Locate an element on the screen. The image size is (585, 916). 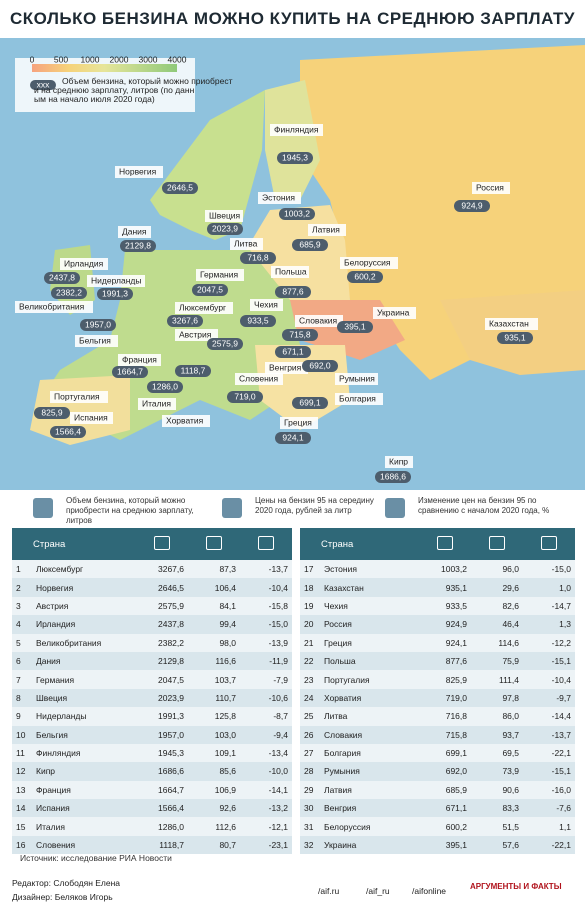
map-label: Россия 924,9 is located at coordinates (482, 197).